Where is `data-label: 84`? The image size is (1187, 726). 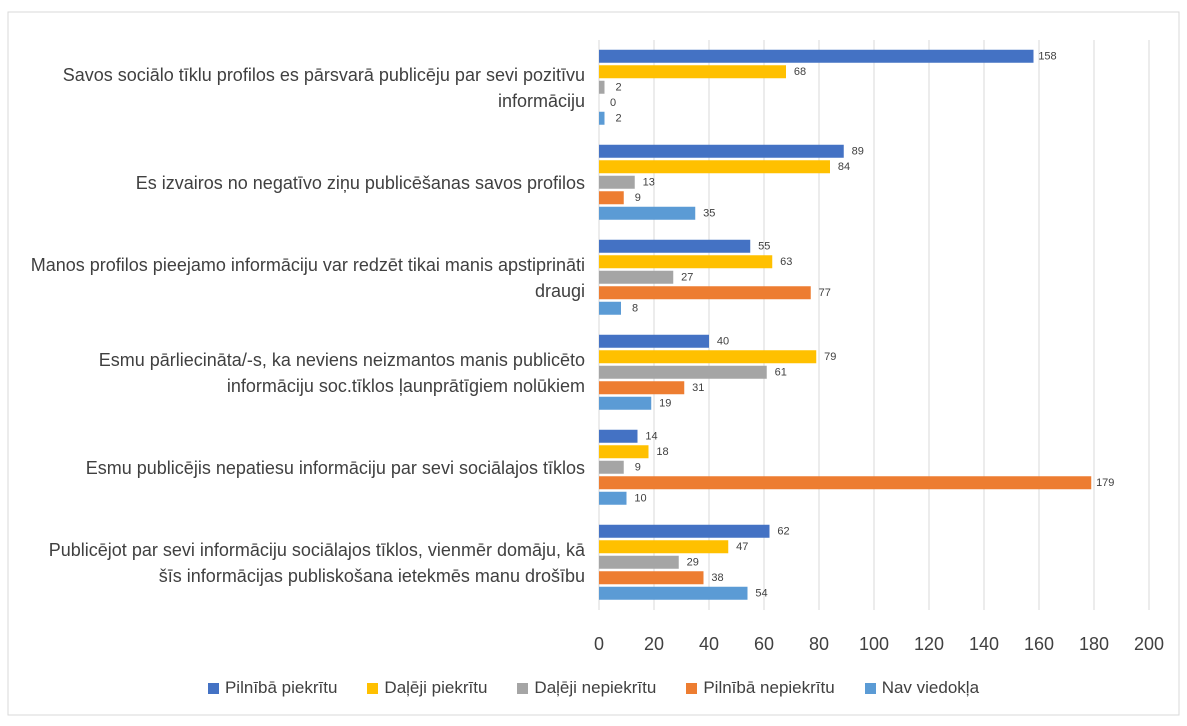 data-label: 84 is located at coordinates (844, 167).